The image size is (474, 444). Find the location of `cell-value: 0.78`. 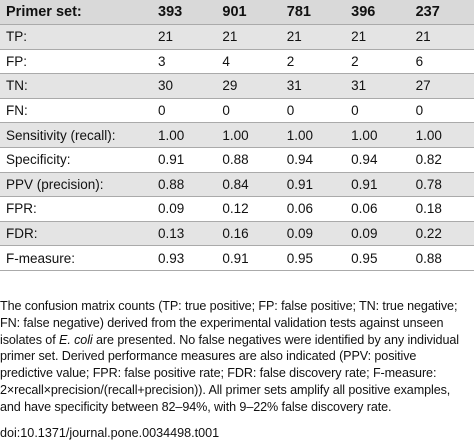

cell-value: 0.78 is located at coordinates (441, 184).